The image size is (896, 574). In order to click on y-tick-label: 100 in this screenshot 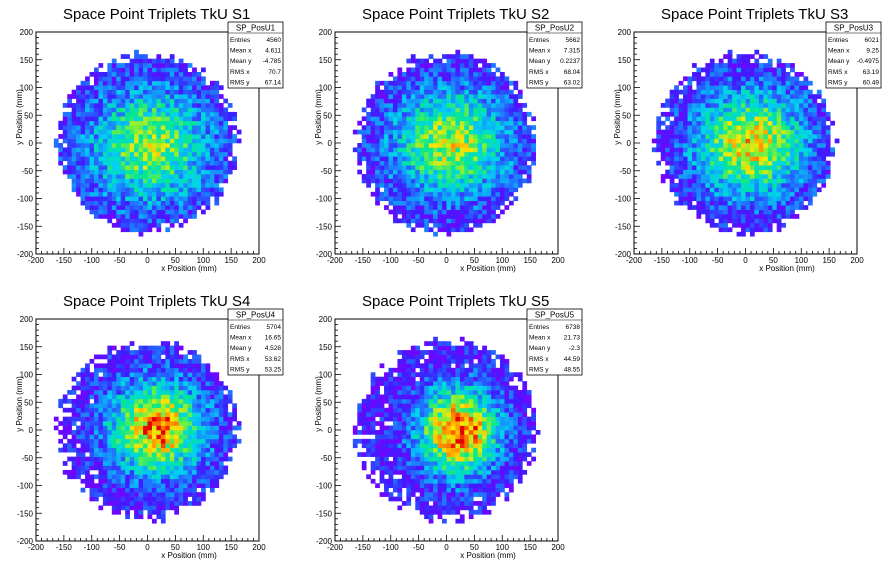, I will do `click(326, 88)`.